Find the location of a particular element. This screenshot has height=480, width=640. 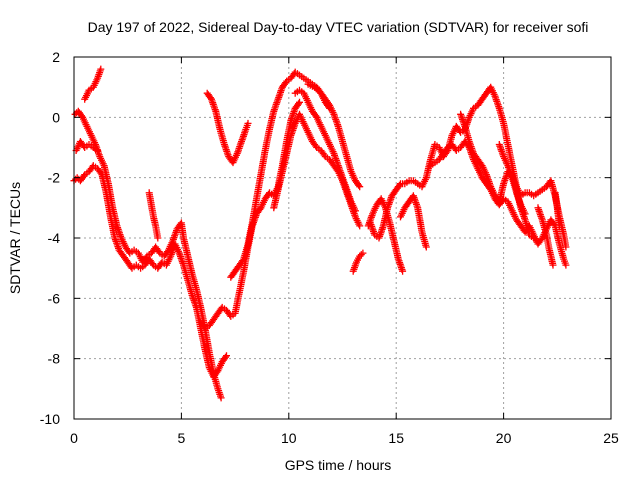

y-tick-label: 2 is located at coordinates (56, 57).